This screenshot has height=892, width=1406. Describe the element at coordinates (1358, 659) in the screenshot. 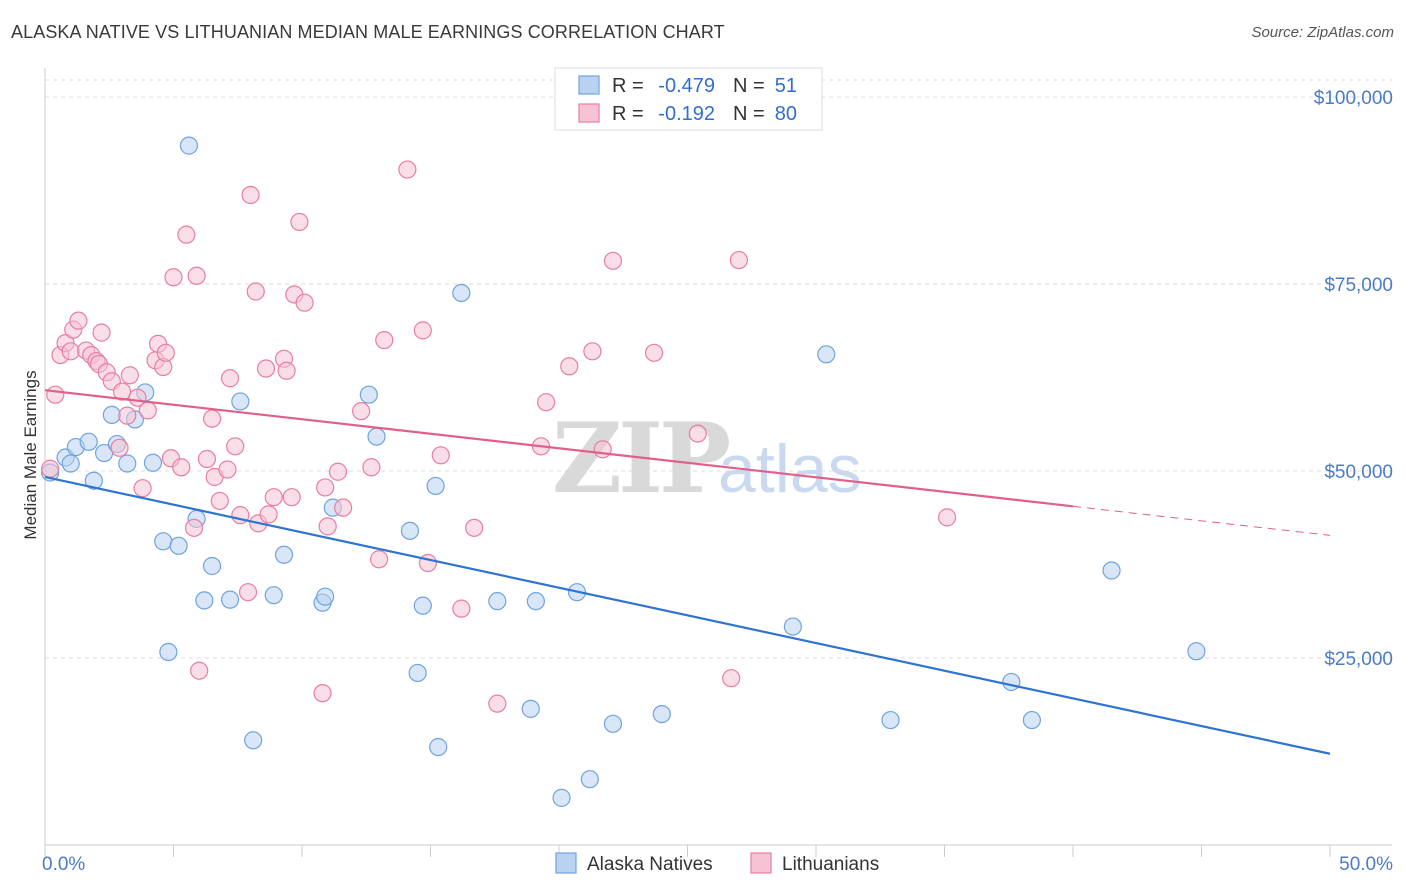

I see `y-tick-label-0: $25,000` at that location.